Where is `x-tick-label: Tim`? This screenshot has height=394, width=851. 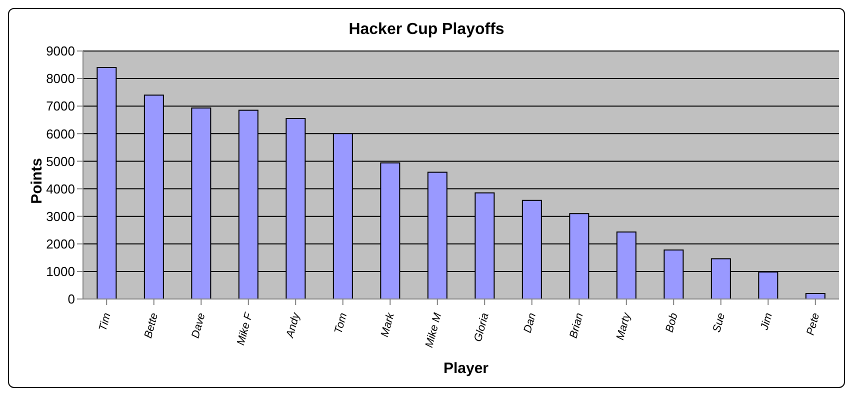
x-tick-label: Tim is located at coordinates (105, 322).